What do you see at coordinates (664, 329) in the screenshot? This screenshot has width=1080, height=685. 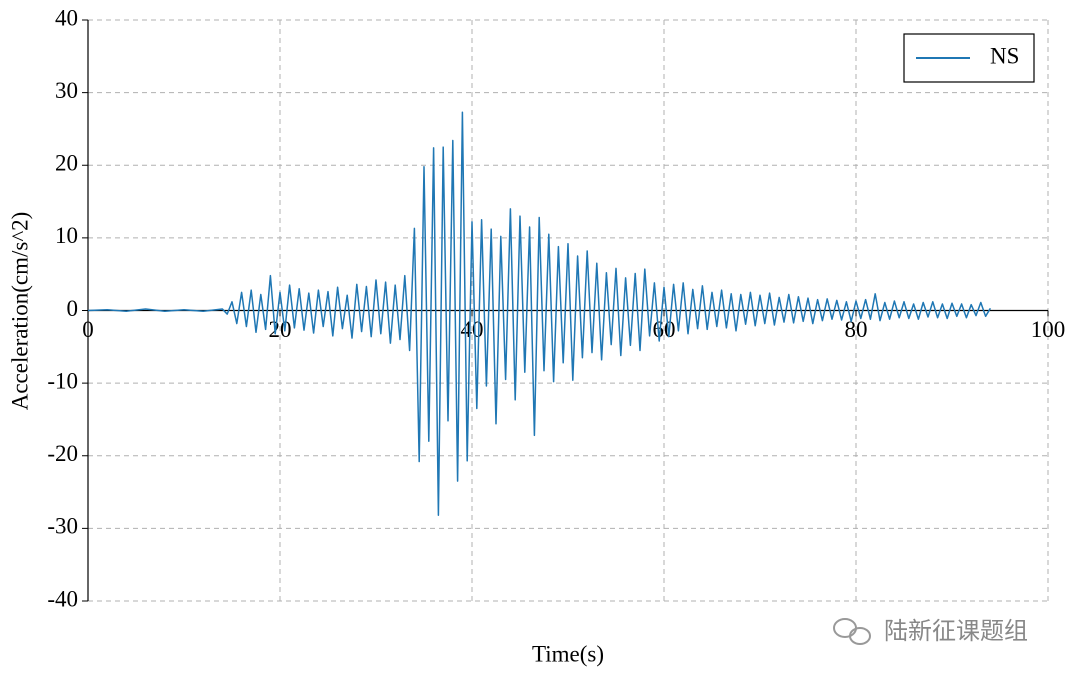 I see `x-tick-label: 60` at bounding box center [664, 329].